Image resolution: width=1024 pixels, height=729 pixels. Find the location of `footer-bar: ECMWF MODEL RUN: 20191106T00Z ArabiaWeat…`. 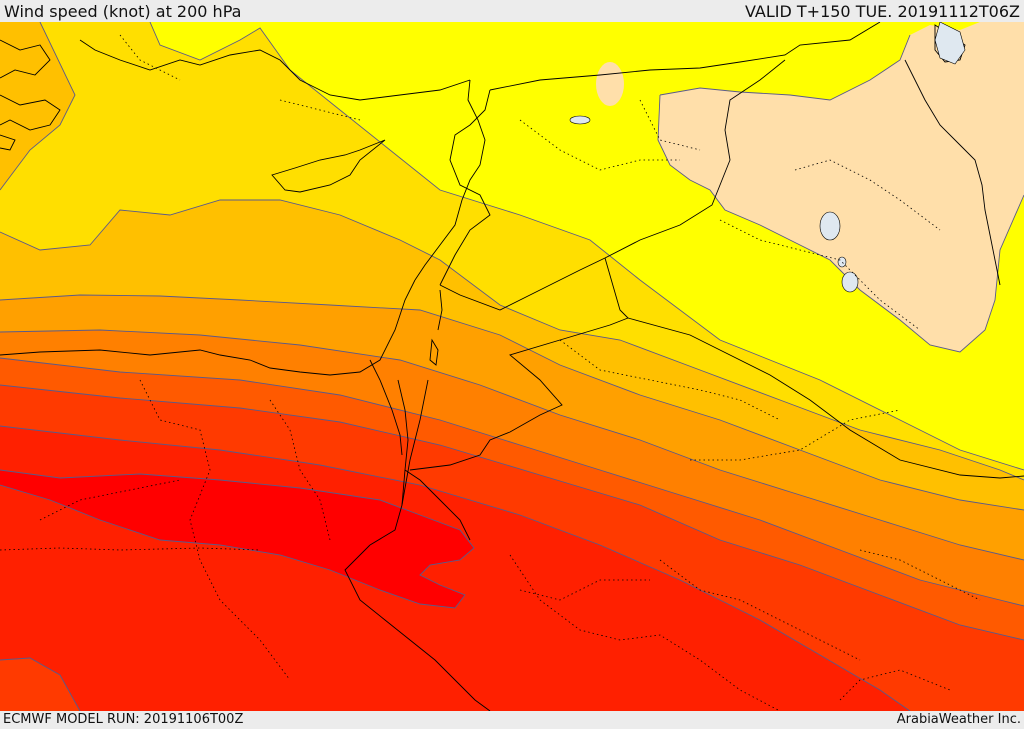

footer-bar: ECMWF MODEL RUN: 20191106T00Z ArabiaWeat… is located at coordinates (512, 720).